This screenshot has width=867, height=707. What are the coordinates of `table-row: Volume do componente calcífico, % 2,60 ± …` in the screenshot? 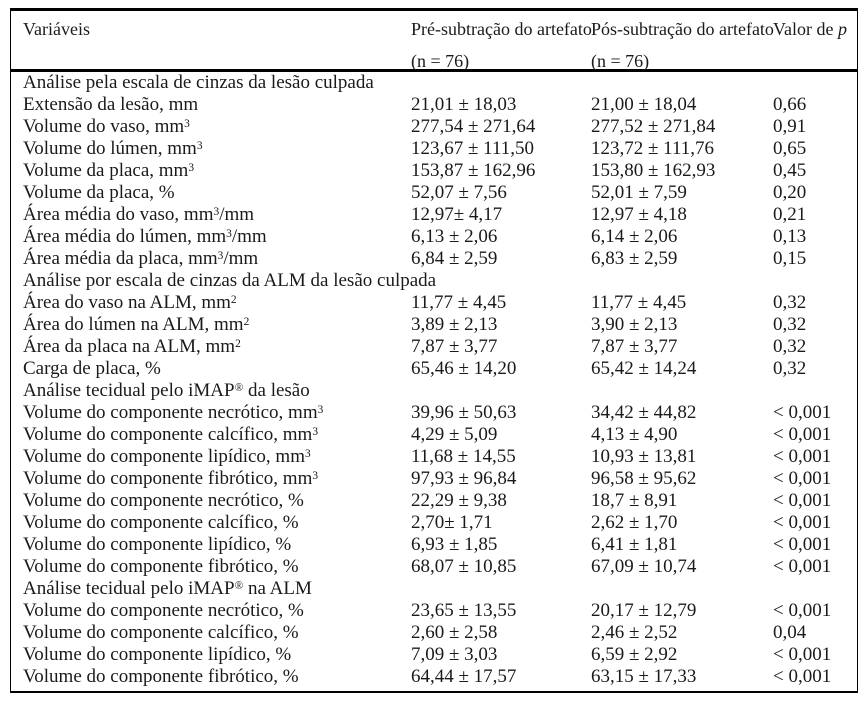 It's located at (434, 633).